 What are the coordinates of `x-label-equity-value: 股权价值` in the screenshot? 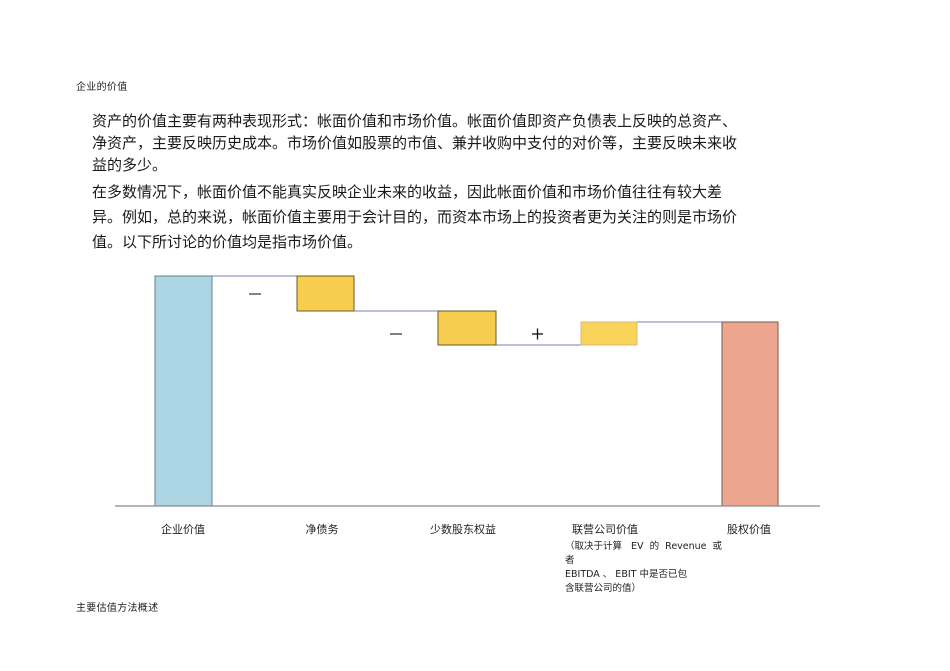 It's located at (749, 529).